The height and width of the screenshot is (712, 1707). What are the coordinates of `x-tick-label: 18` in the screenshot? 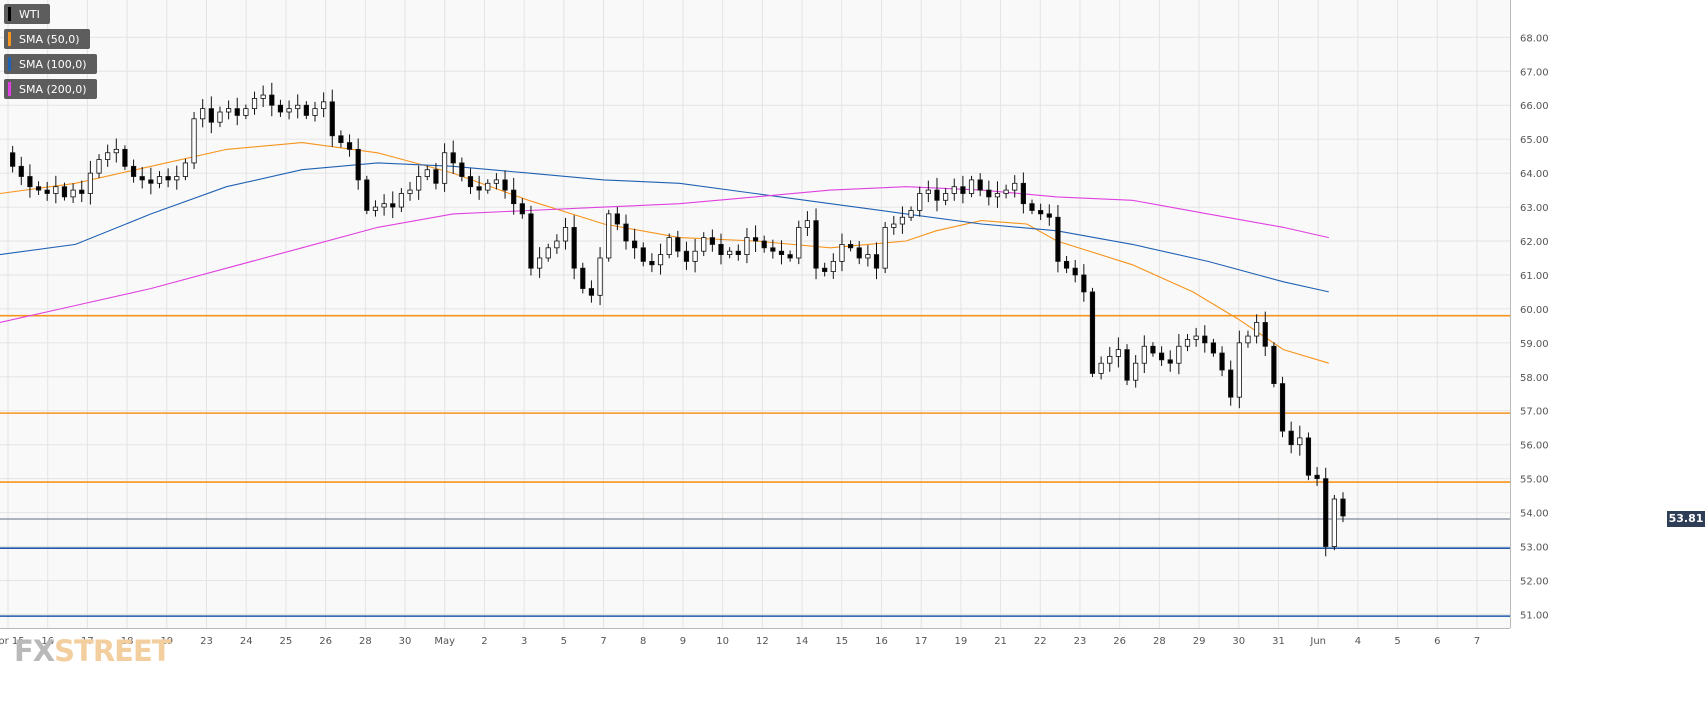 It's located at (127, 641).